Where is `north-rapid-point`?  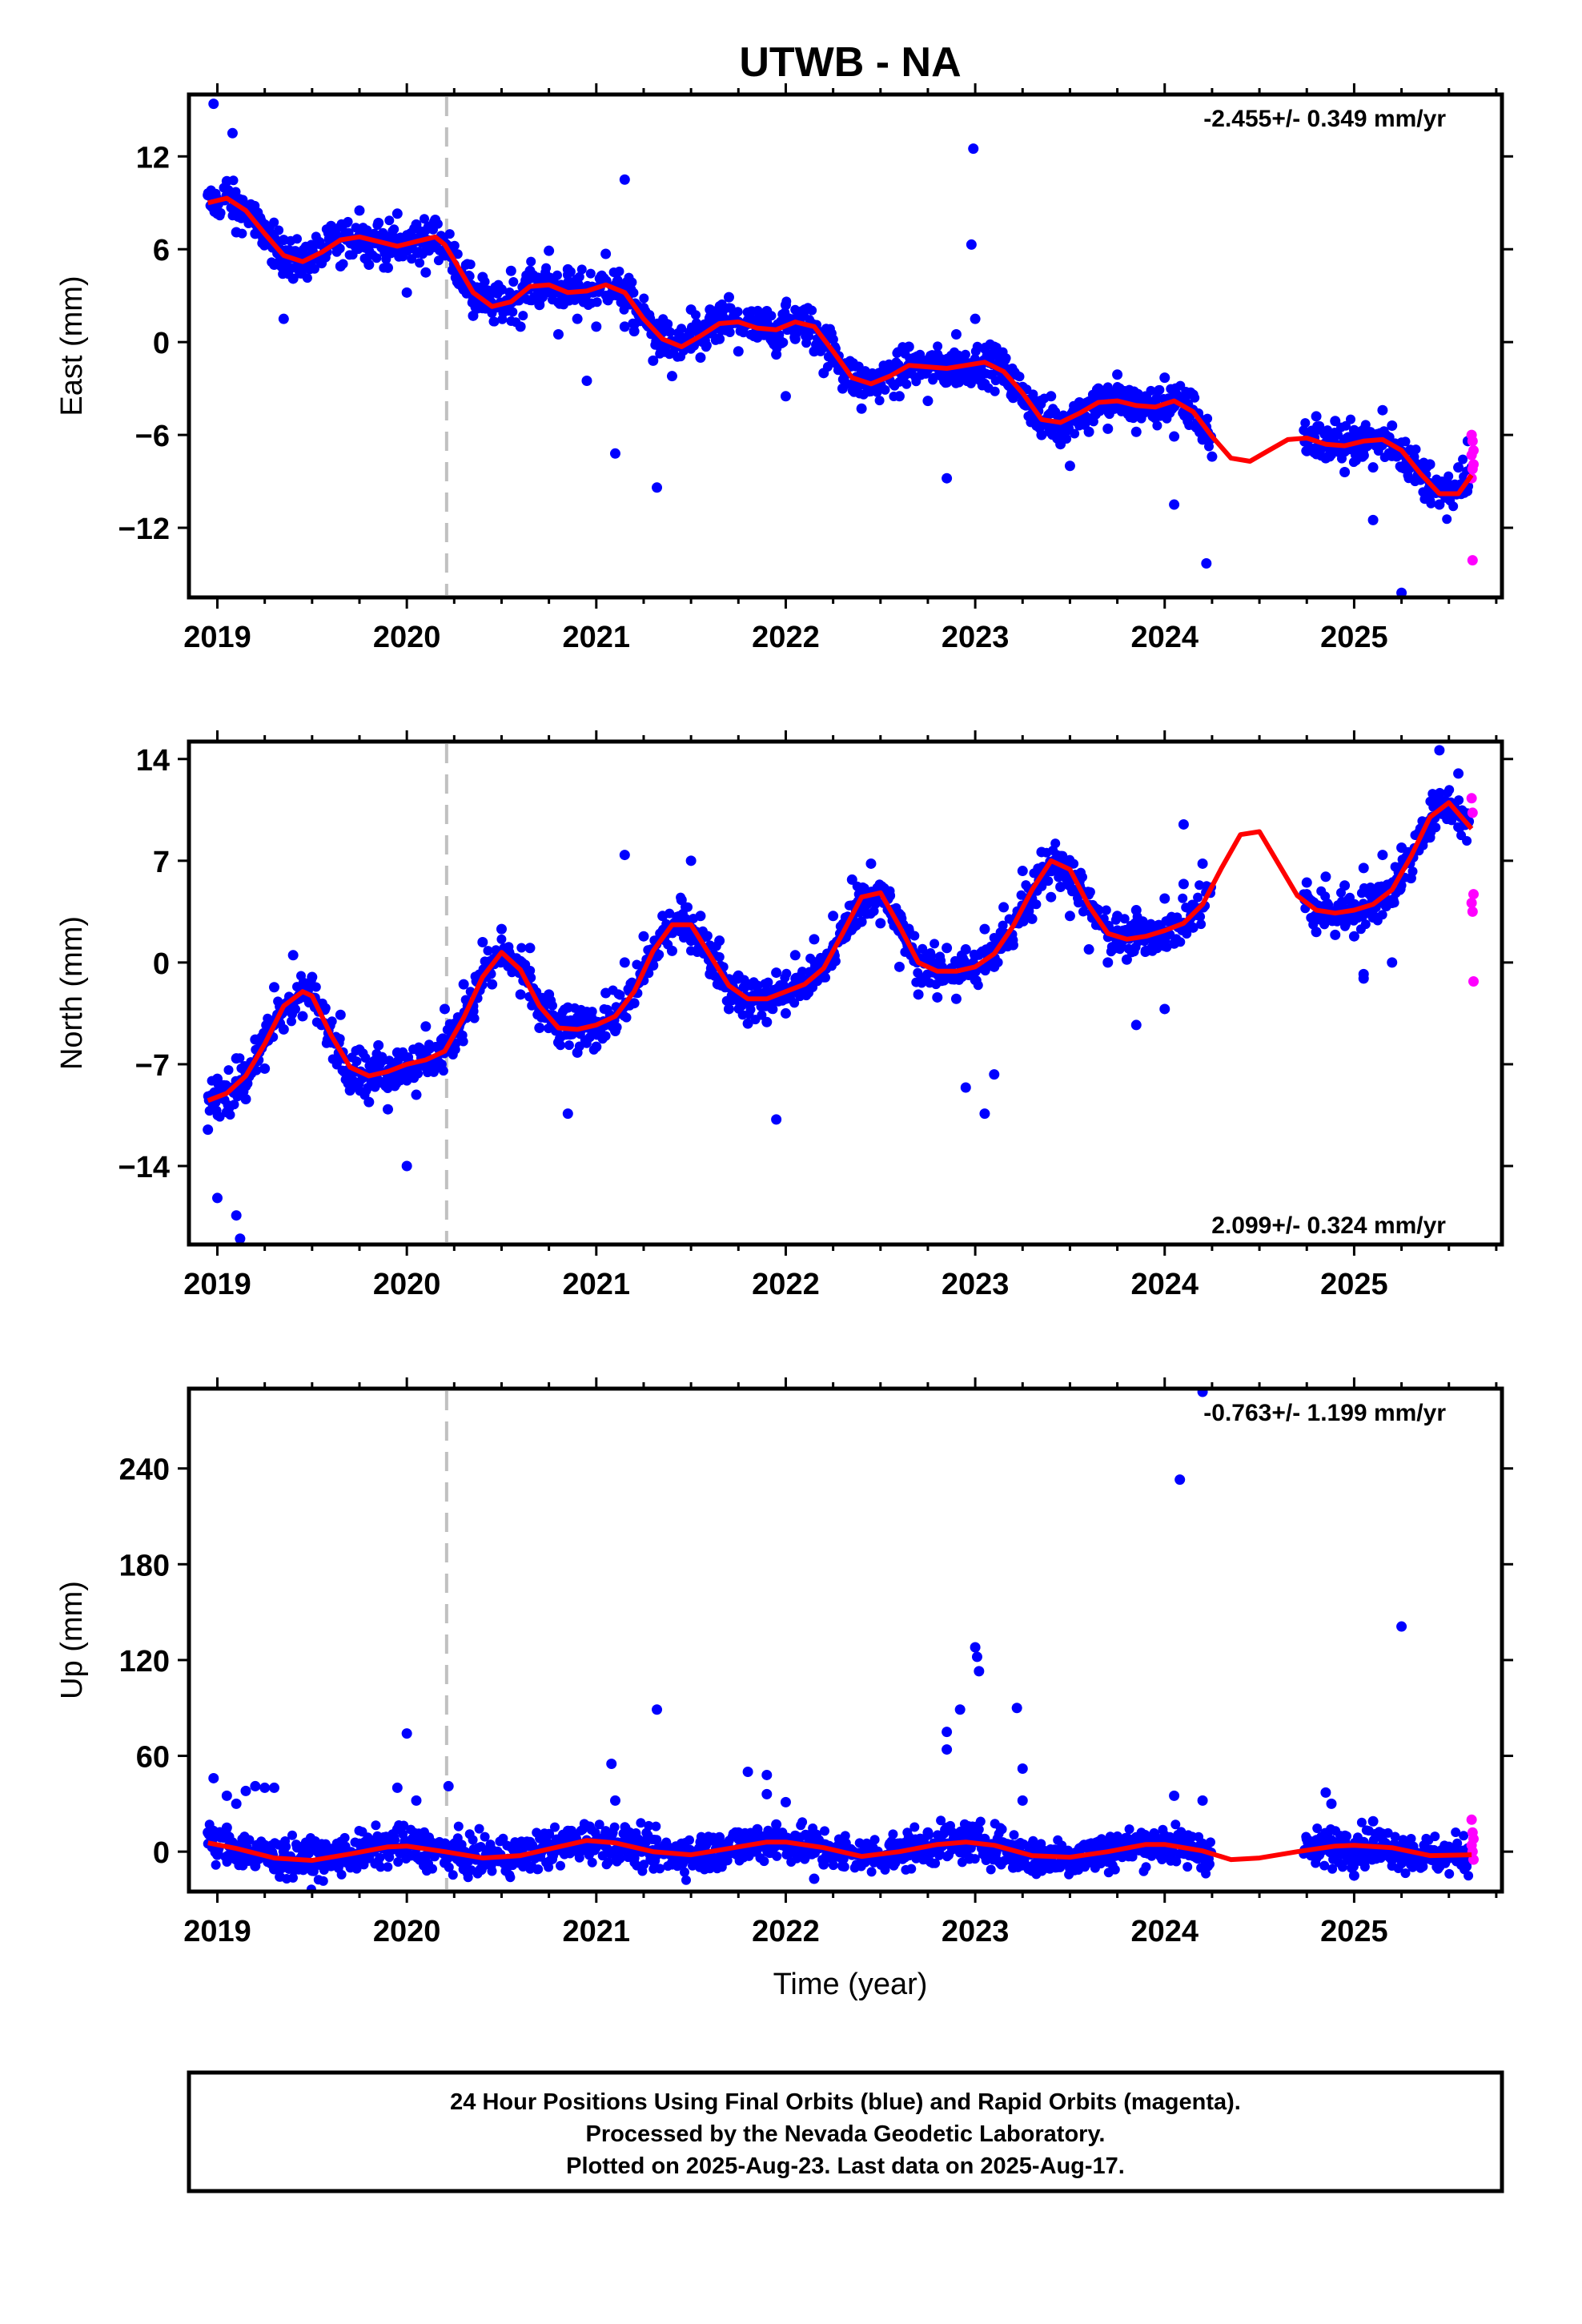 north-rapid-point is located at coordinates (1471, 902).